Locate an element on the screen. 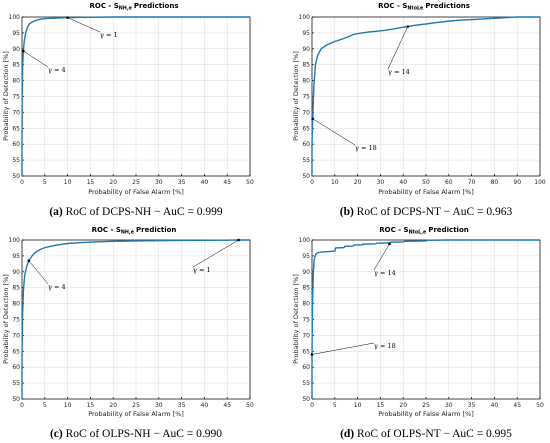  x-axis-label-c: Probability of False Alarm [%] is located at coordinates (136, 414).